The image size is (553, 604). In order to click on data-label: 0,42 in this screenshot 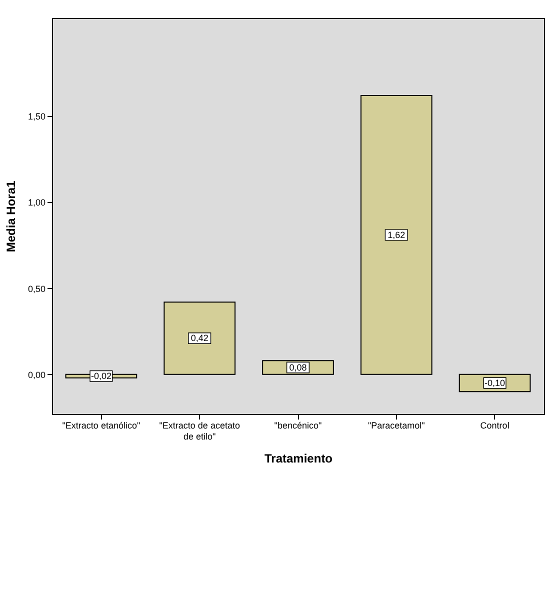, I will do `click(199, 338)`.